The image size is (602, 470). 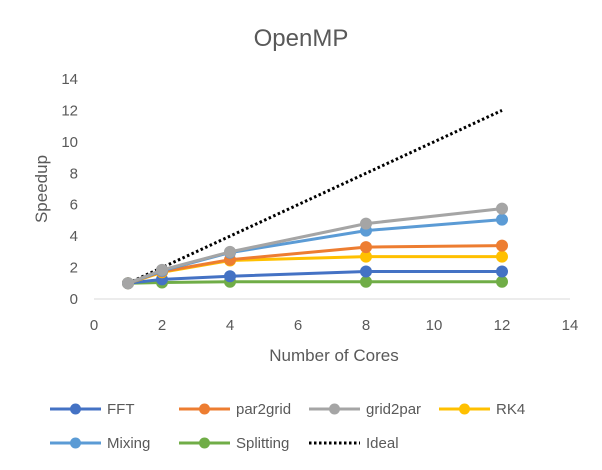 I want to click on y-tick-label: 2, so click(x=74, y=268).